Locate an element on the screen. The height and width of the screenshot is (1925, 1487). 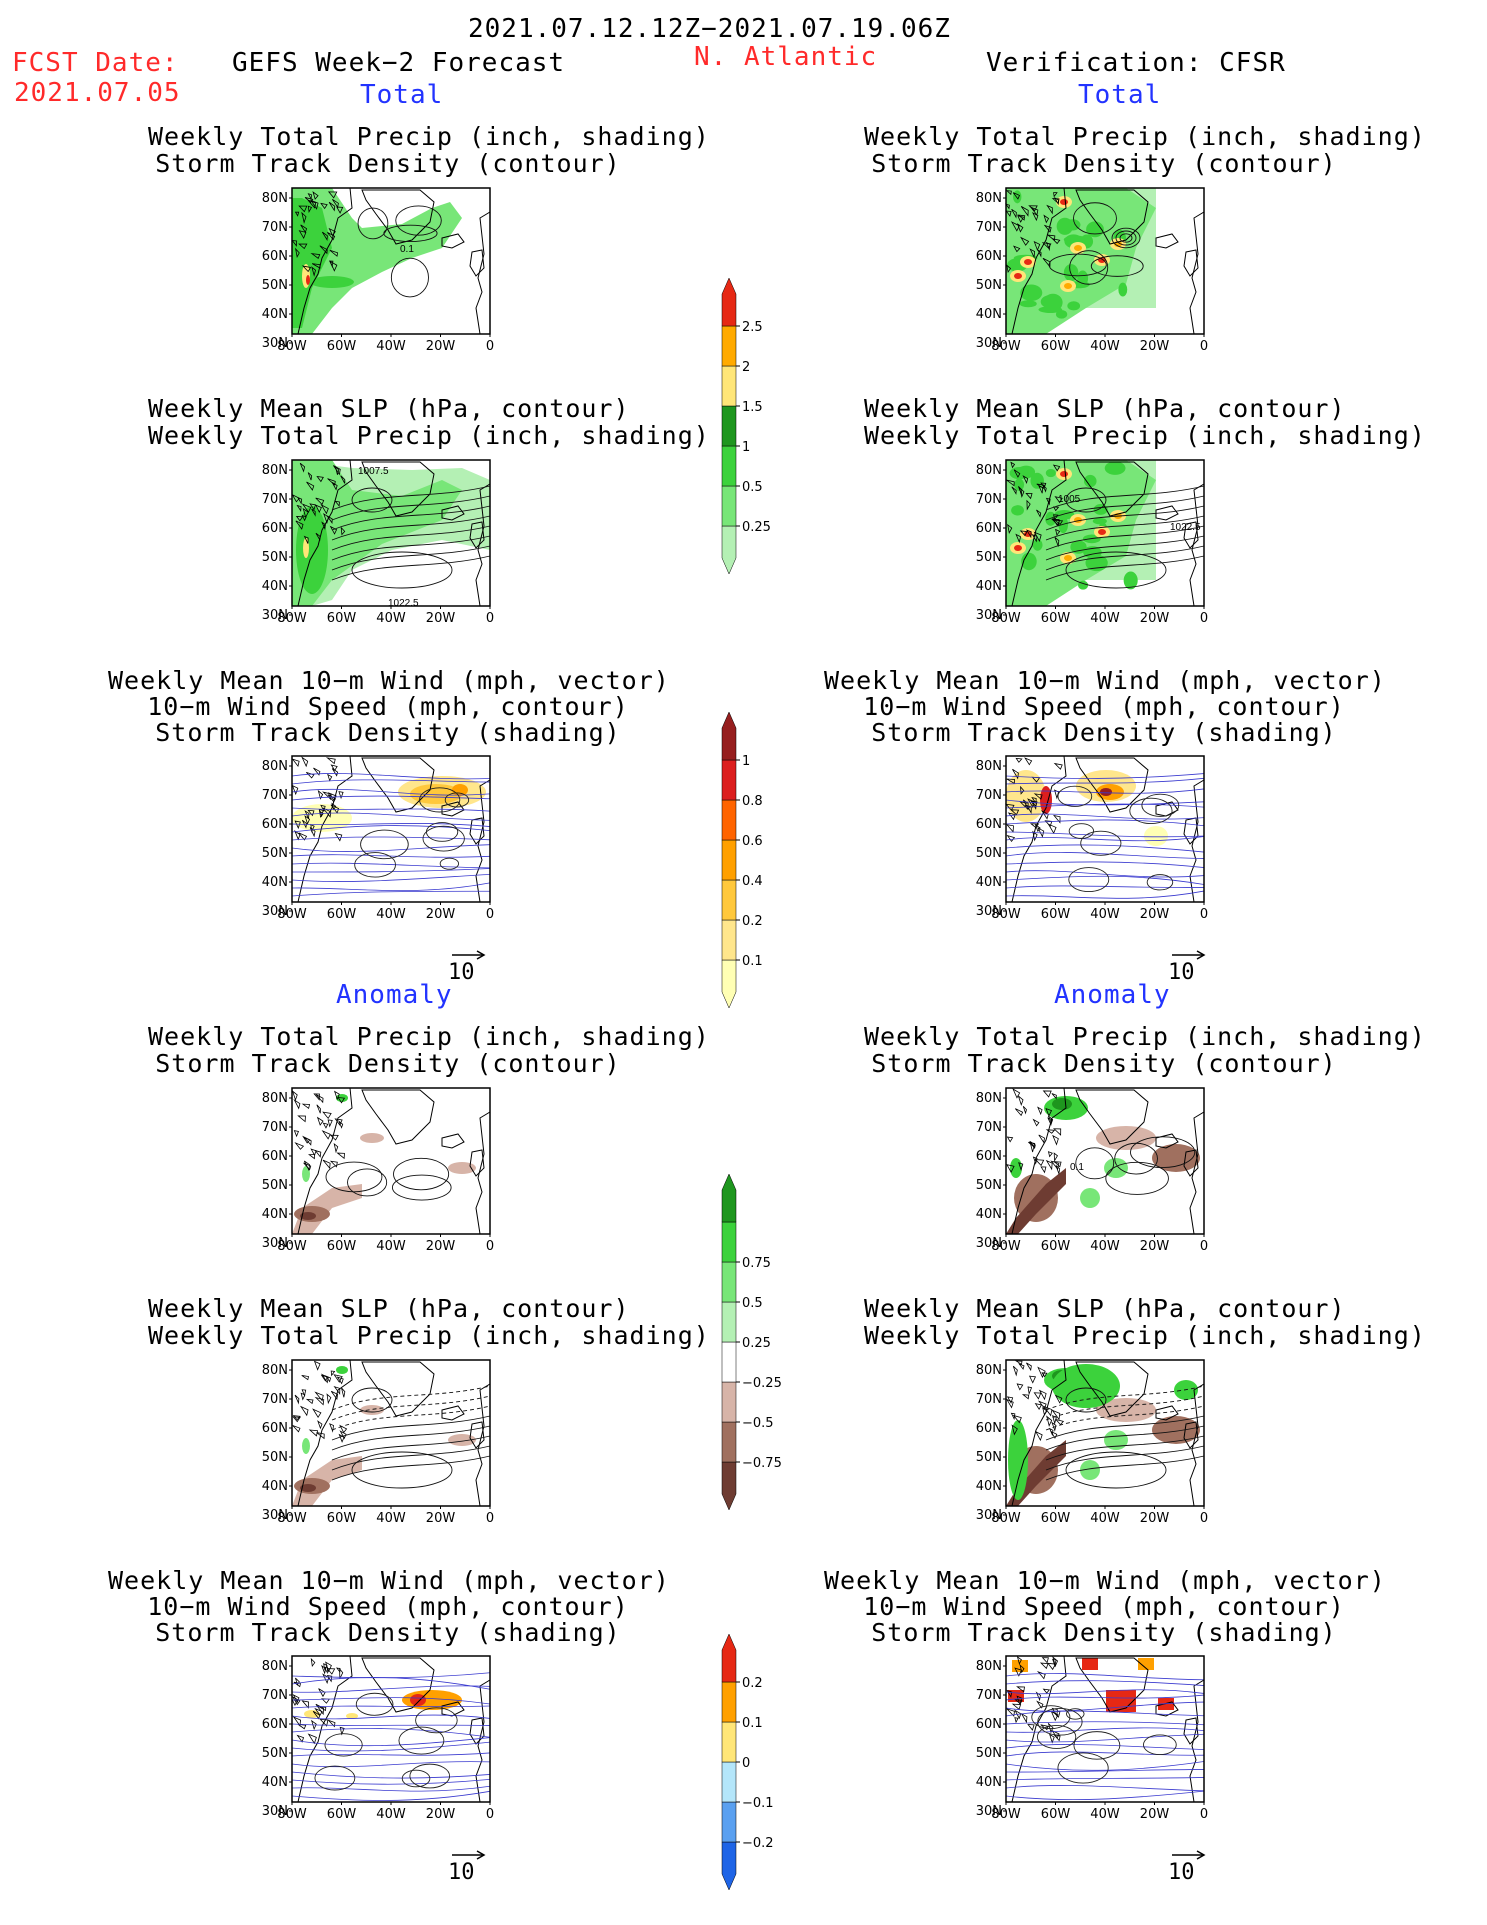
colorbar-tick-label: 0.1 is located at coordinates (752, 1723).